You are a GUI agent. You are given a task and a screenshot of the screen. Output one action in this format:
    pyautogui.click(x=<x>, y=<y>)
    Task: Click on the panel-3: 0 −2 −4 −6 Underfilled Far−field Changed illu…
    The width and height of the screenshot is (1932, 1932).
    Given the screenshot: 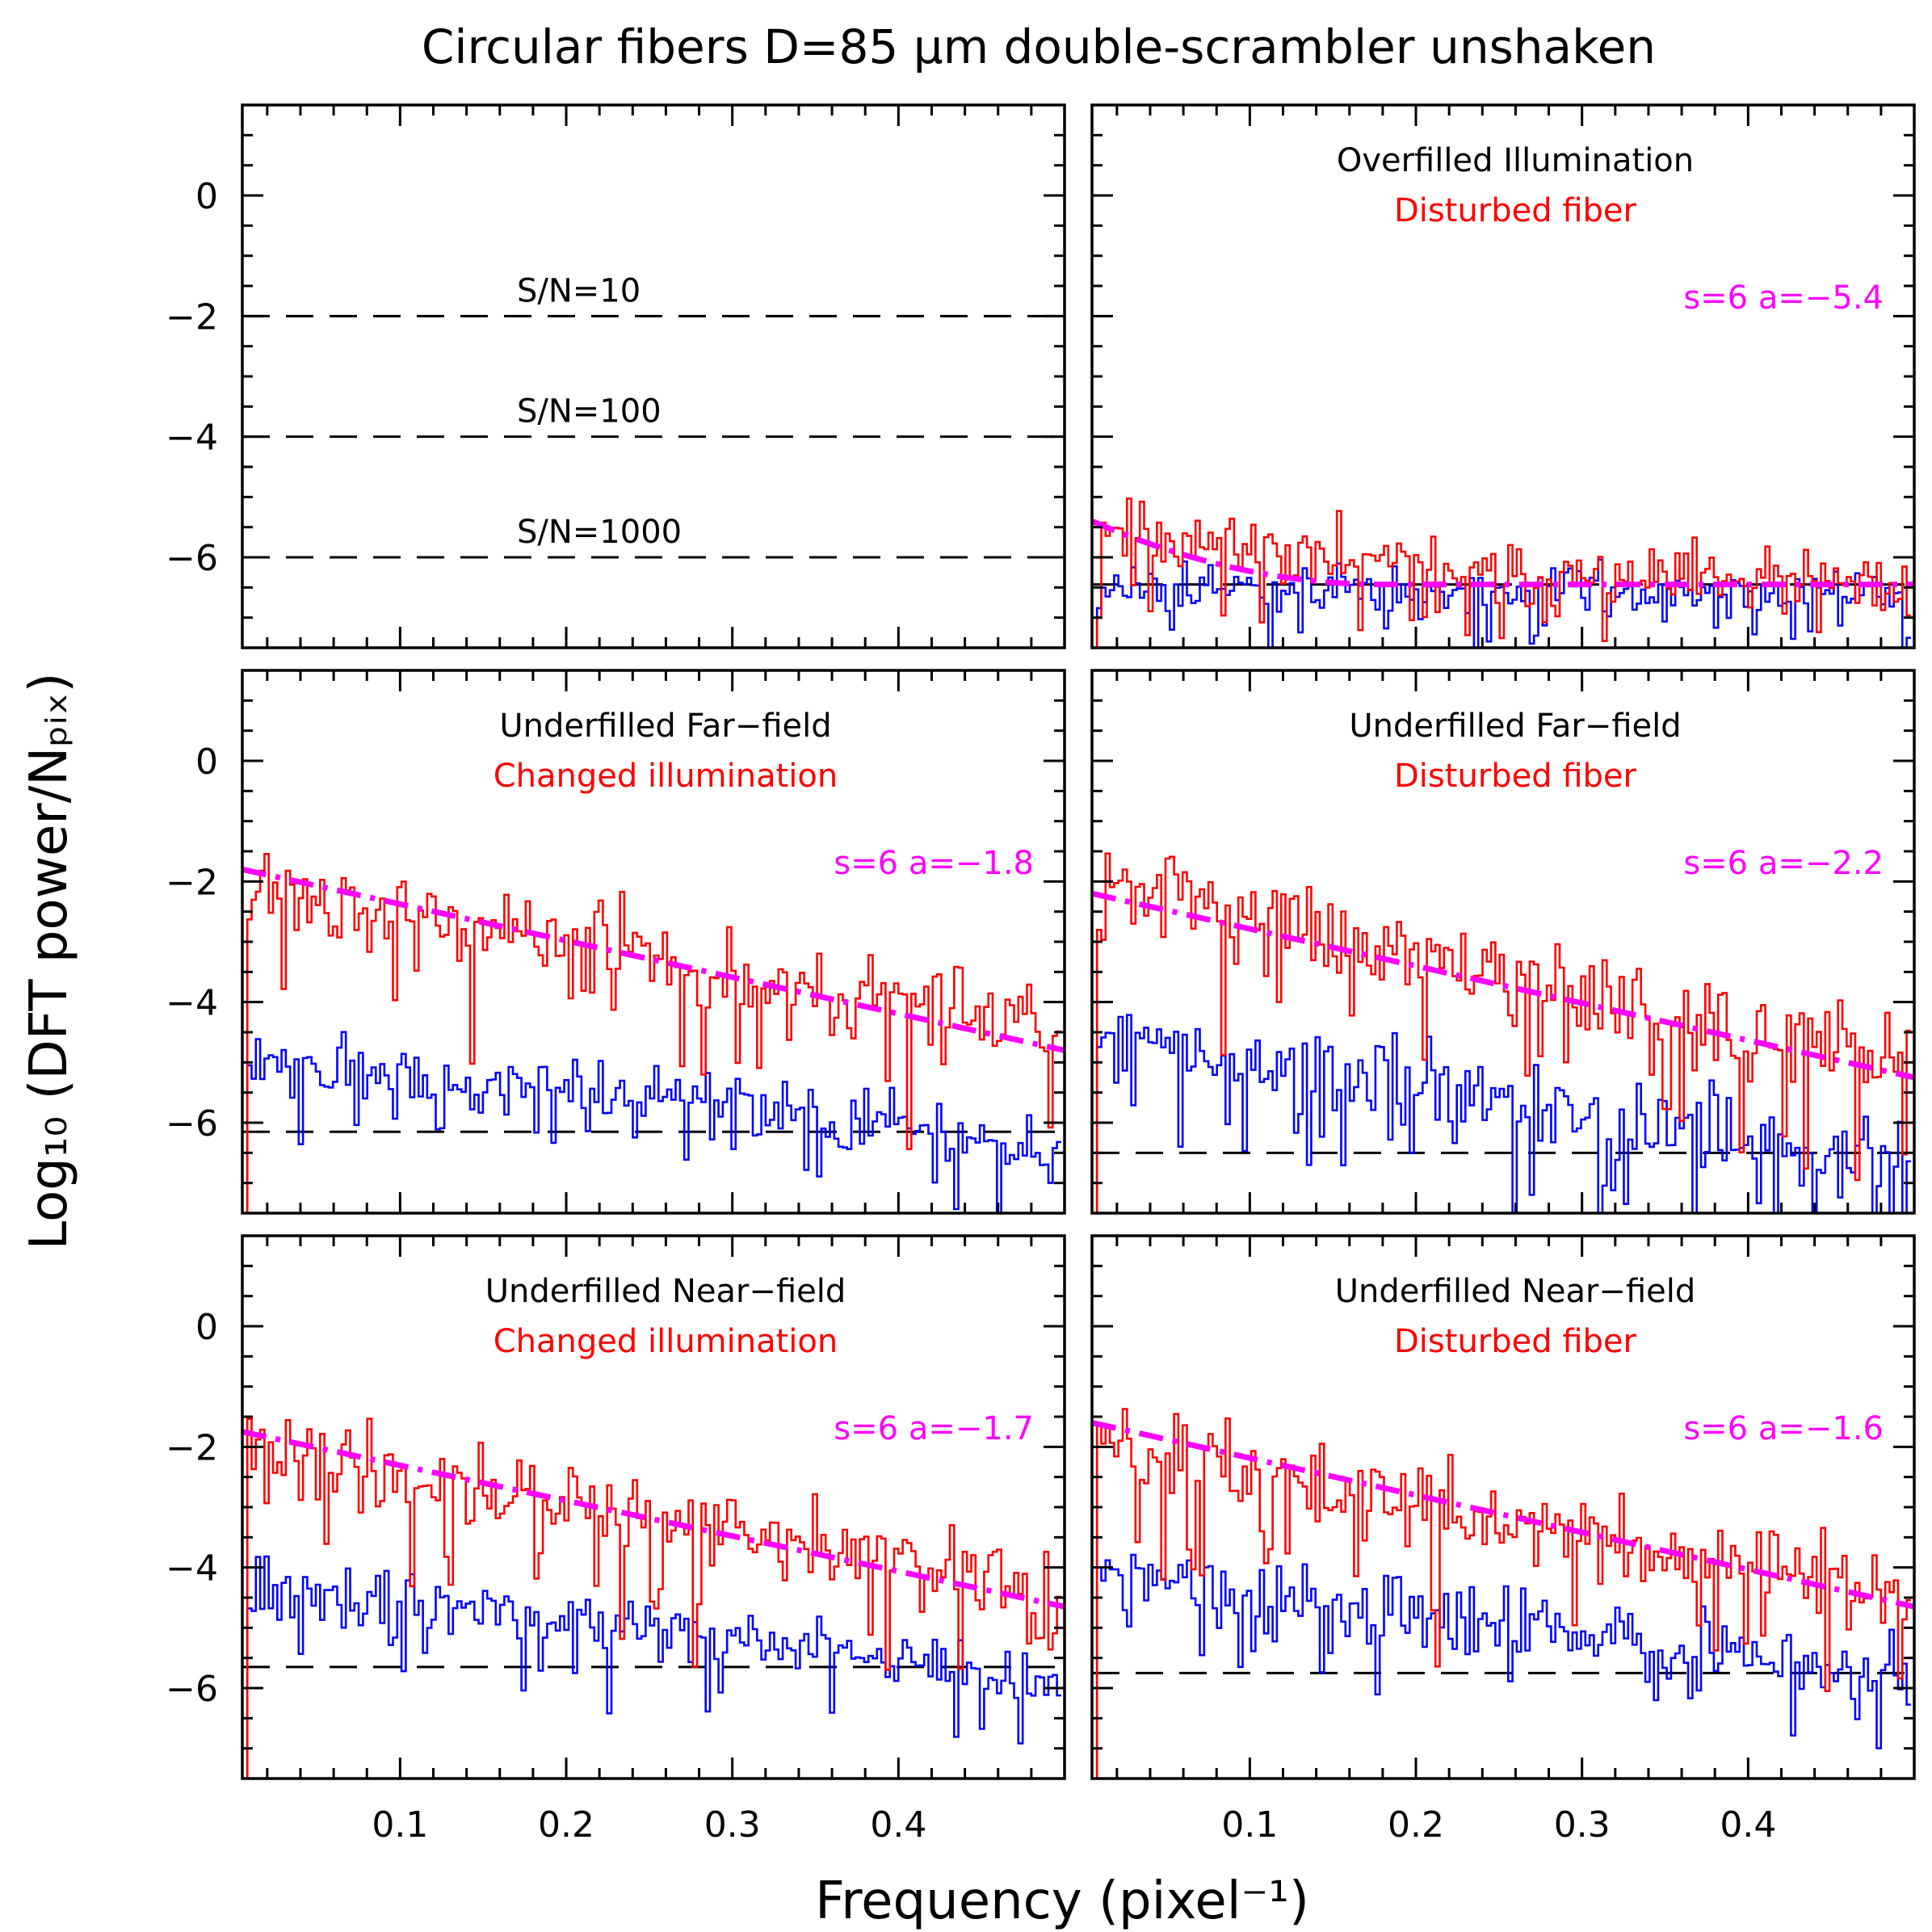 What is the action you would take?
    pyautogui.click(x=616, y=942)
    